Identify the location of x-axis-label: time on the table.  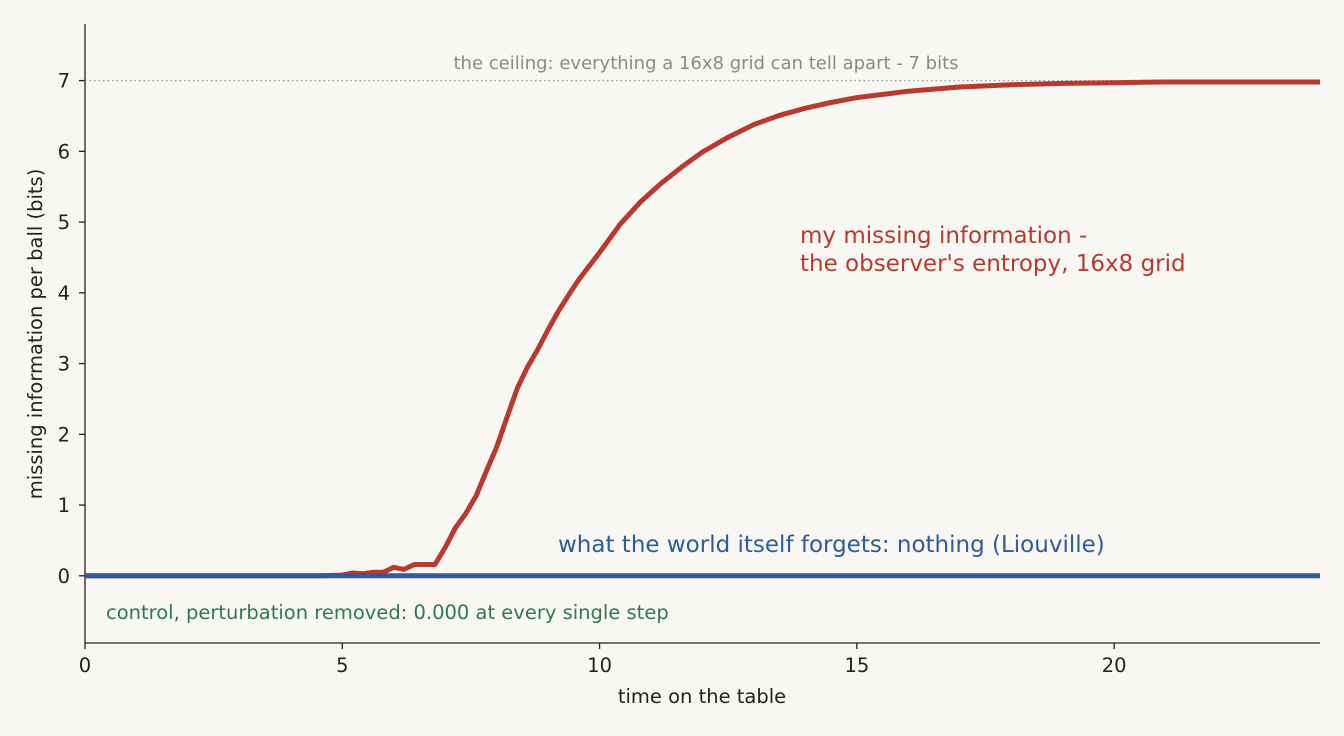
(702, 696).